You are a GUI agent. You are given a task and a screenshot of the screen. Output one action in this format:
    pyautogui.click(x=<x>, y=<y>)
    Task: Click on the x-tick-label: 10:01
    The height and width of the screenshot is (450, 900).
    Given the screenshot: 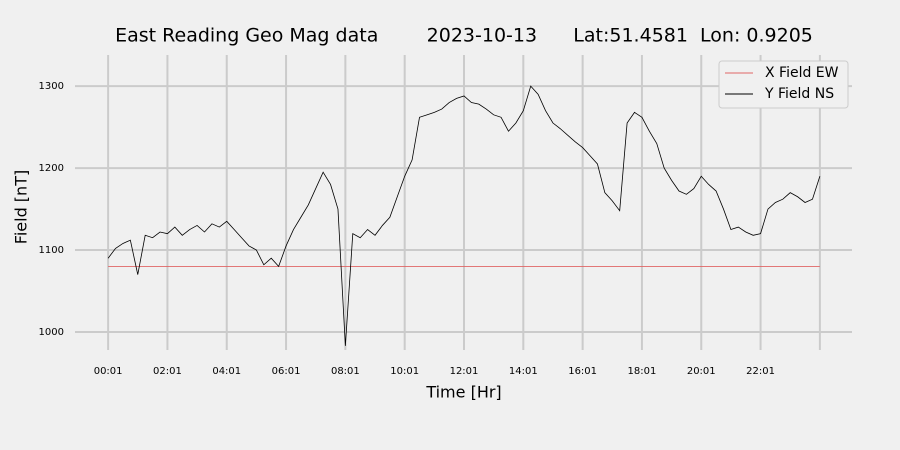 What is the action you would take?
    pyautogui.click(x=404, y=371)
    